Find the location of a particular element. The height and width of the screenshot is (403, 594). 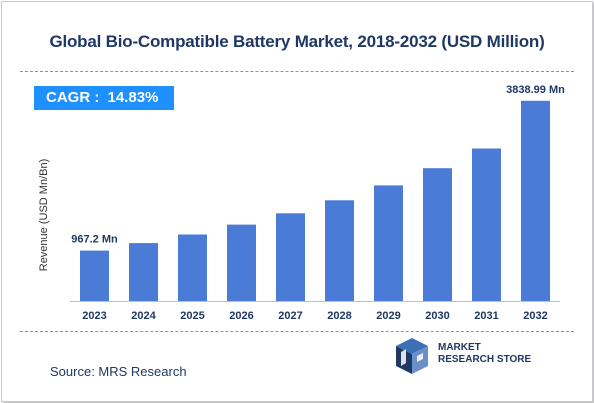

bar-2027 is located at coordinates (290, 257).